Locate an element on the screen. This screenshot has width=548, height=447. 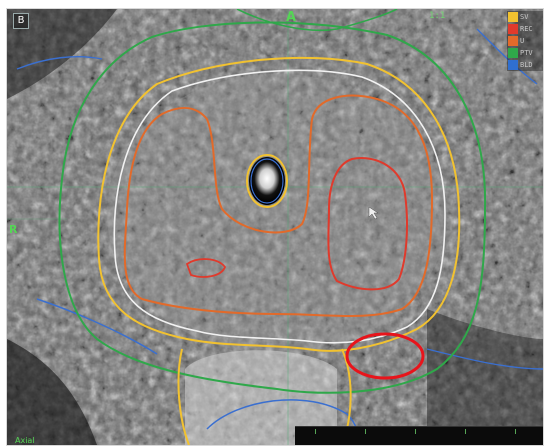
legend-label: PTV is located at coordinates (526, 53).